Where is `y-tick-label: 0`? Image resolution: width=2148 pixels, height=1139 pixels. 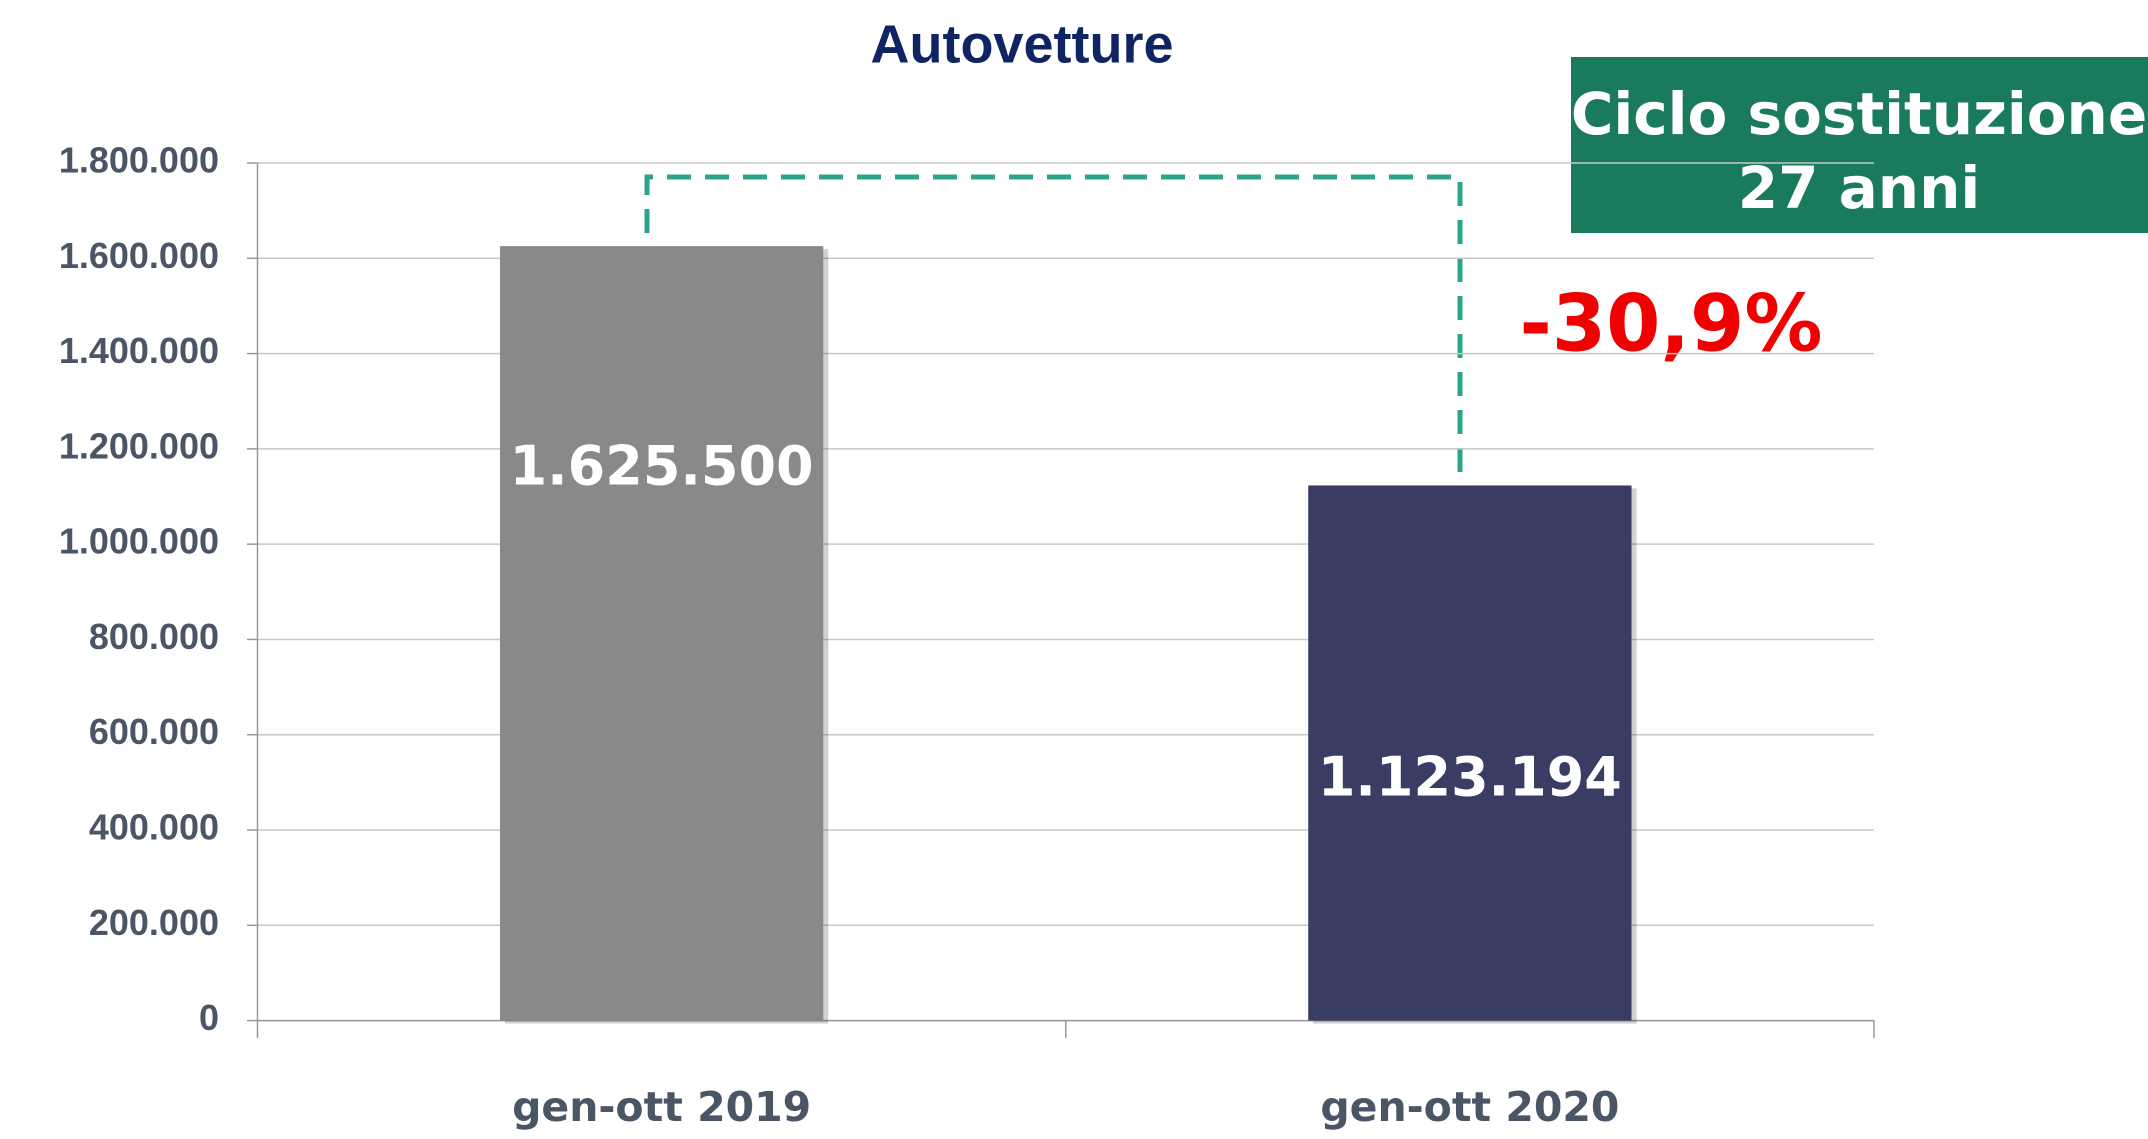
y-tick-label: 0 is located at coordinates (209, 1017).